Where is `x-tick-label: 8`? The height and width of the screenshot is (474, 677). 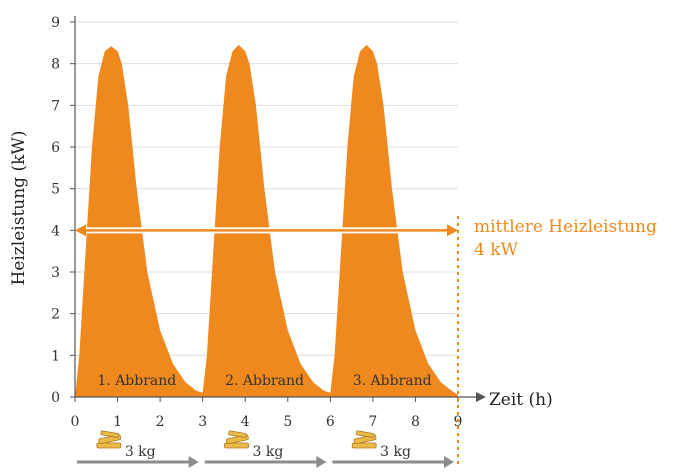
x-tick-label: 8 is located at coordinates (415, 422).